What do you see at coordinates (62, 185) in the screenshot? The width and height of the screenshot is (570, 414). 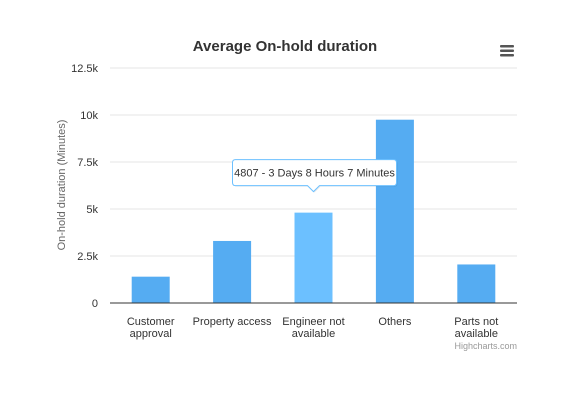 I see `y-axis-label: On-hold duration (Minutes)` at bounding box center [62, 185].